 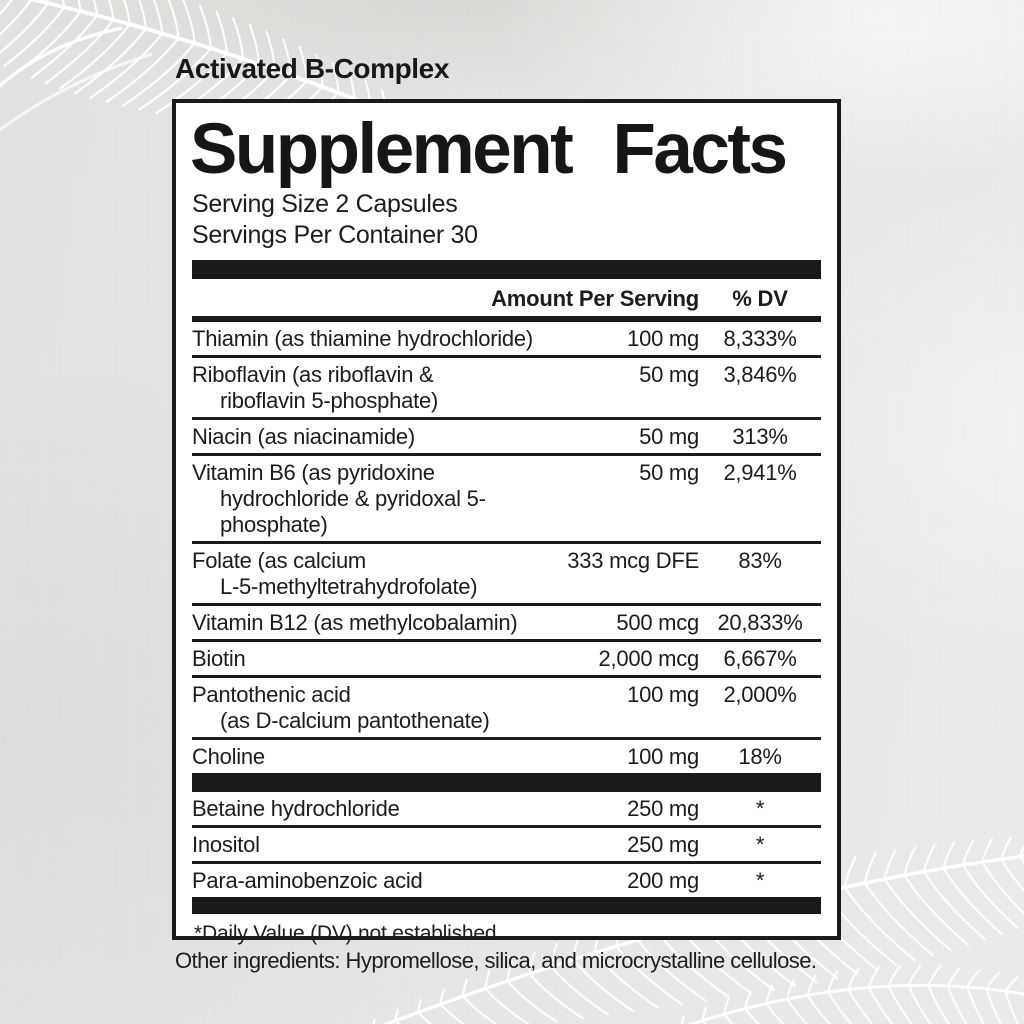 I want to click on table-row: Choline 100 mg 18%, so click(x=506, y=756).